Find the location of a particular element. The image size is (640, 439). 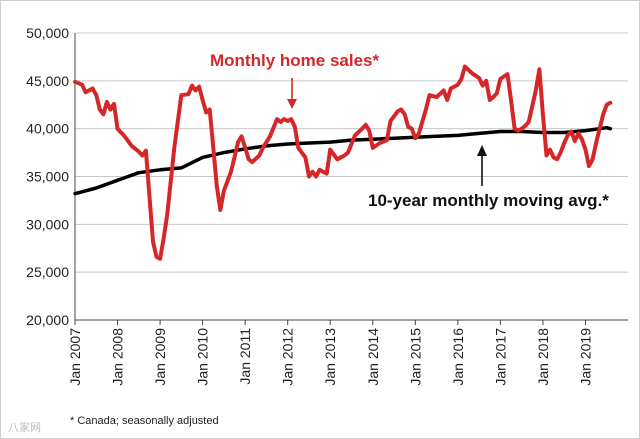

footnote: * Canada; seasonally adjusted is located at coordinates (144, 421).